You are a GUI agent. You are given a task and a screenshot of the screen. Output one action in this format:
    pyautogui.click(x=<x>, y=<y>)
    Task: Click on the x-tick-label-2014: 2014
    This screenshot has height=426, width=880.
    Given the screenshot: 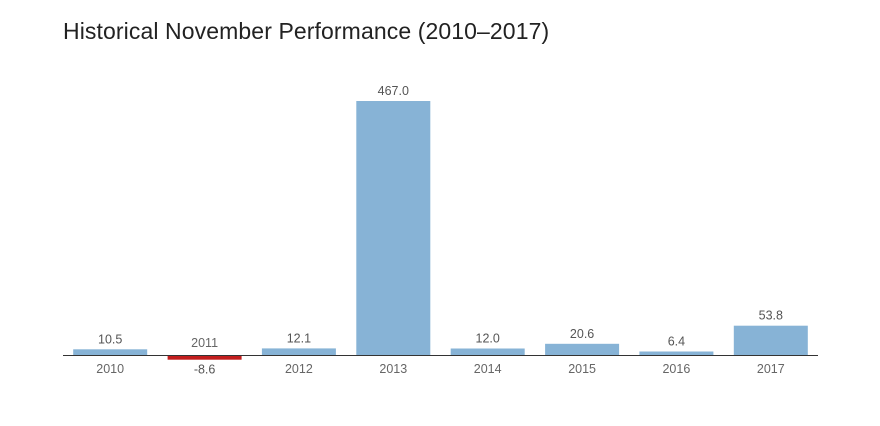 What is the action you would take?
    pyautogui.click(x=488, y=369)
    